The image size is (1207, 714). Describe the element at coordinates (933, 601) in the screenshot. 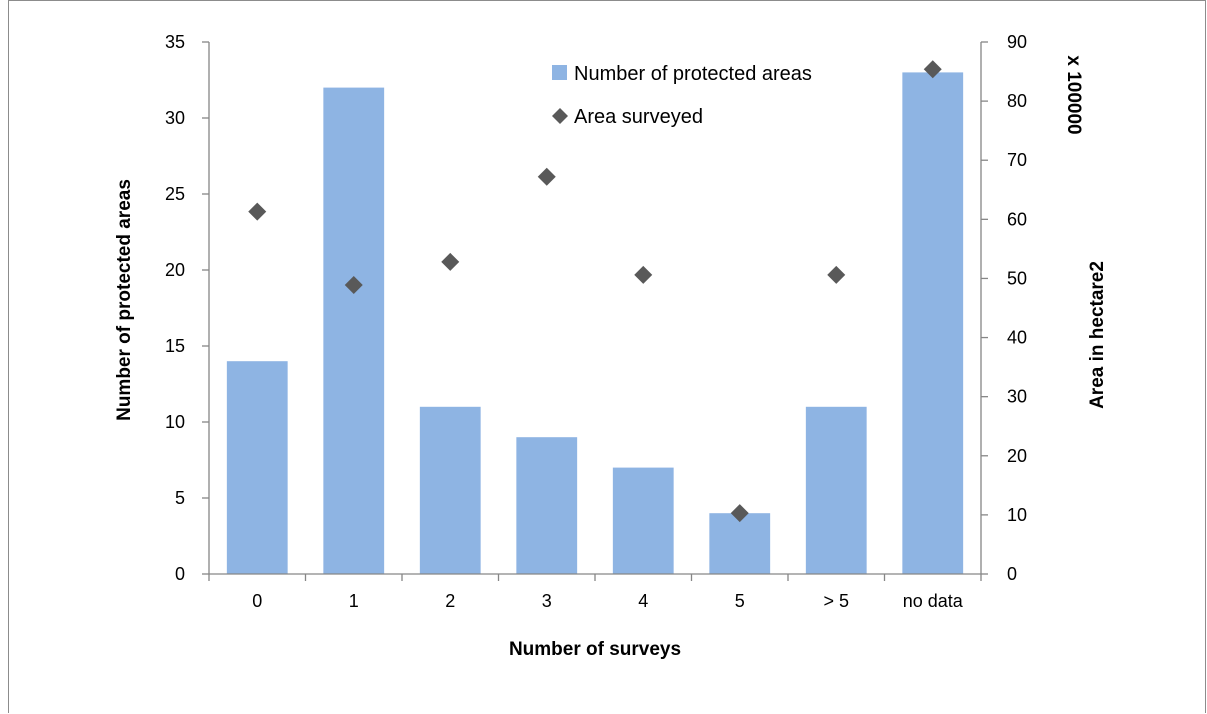

I see `x-tick-label-7: no data` at that location.